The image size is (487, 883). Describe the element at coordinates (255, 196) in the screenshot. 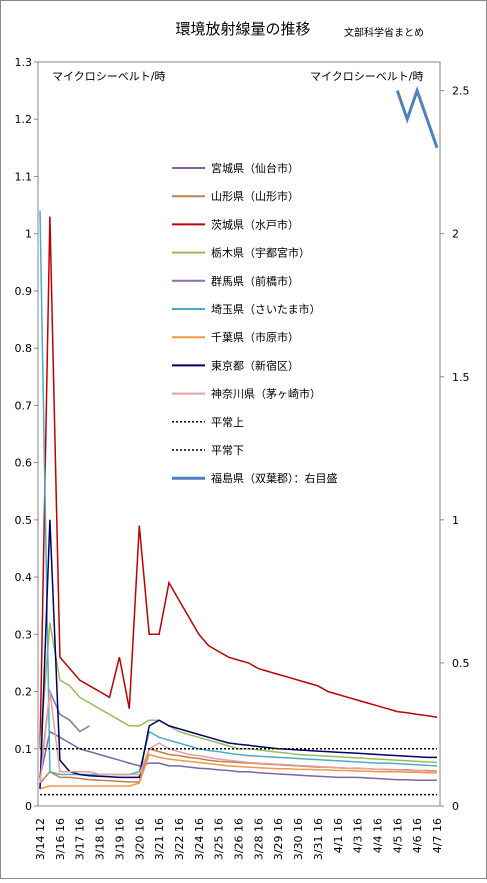

I see `legend-label: 山形県（山形市）` at that location.